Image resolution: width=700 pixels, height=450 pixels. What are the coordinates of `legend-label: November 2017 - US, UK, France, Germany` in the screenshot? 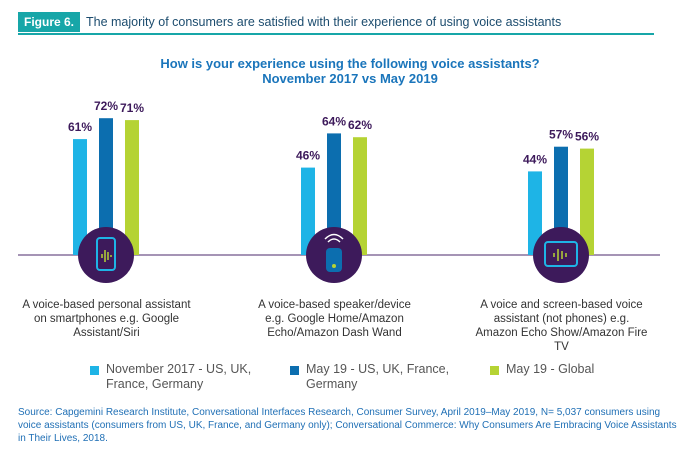 It's located at (179, 376).